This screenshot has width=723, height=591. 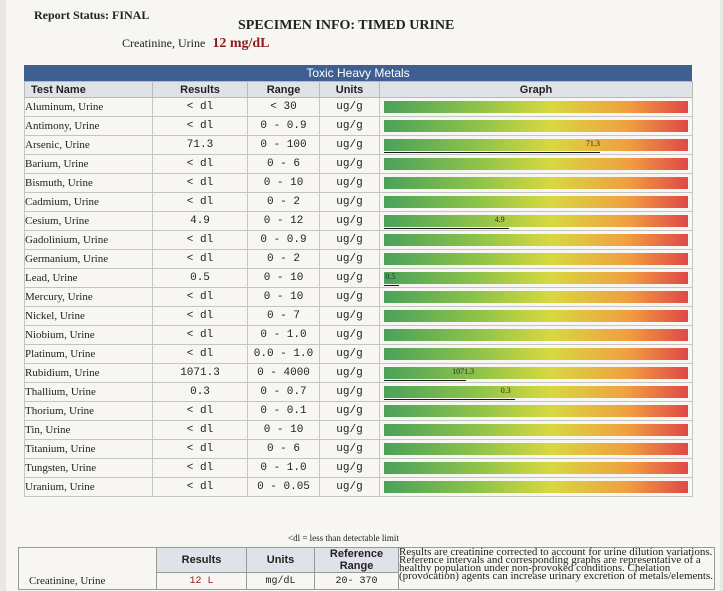 I want to click on test-name-cell: Niobium, Urine, so click(x=88, y=335).